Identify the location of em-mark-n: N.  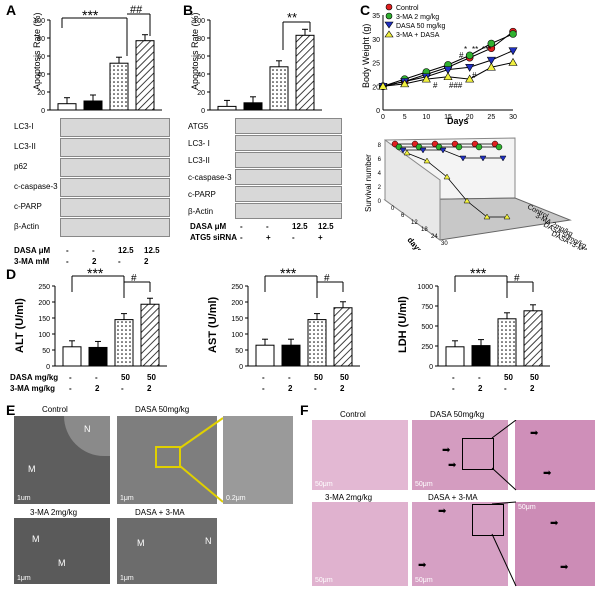
(87, 429).